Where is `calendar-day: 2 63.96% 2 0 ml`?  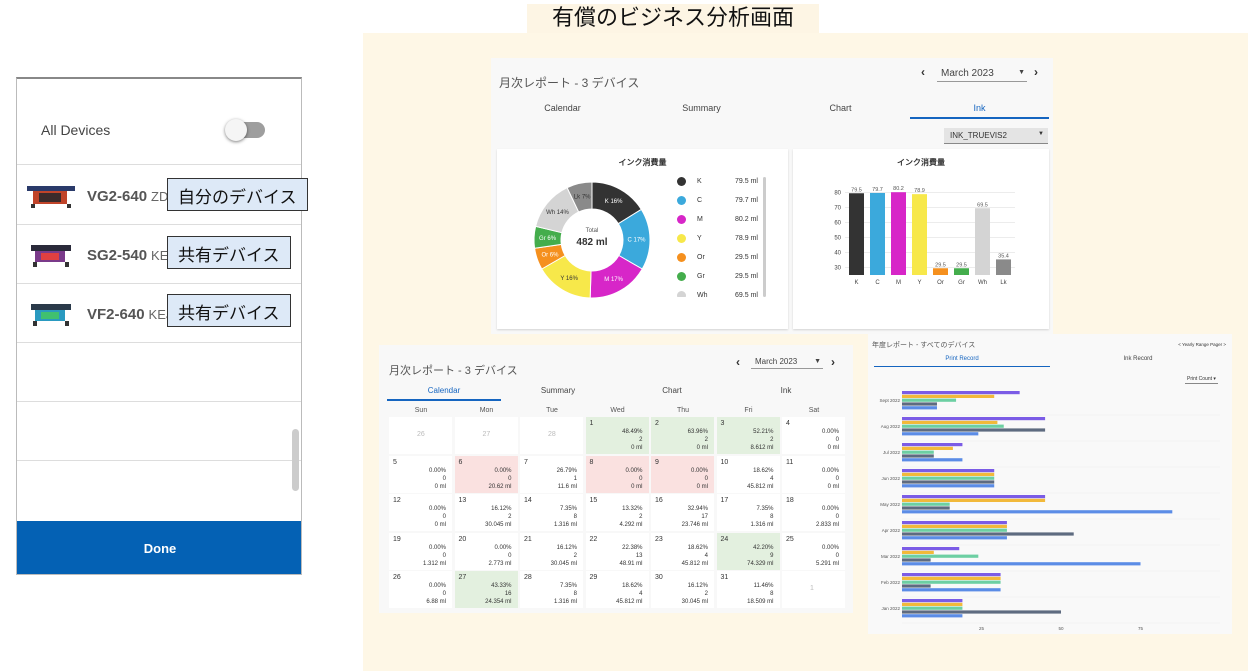 calendar-day: 2 63.96% 2 0 ml is located at coordinates (682, 435).